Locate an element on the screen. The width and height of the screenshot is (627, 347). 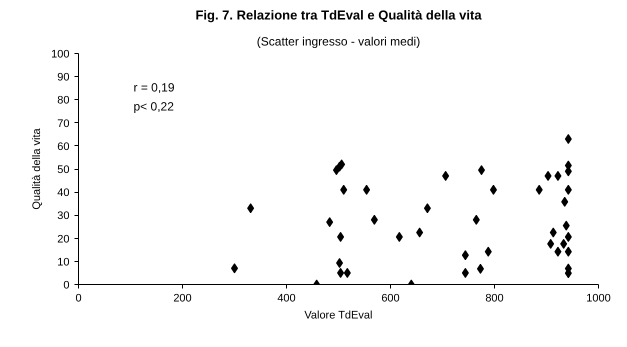
chart-title: Fig. 7. Relazione tra TdEval e Qualità della vita is located at coordinates (338, 15).